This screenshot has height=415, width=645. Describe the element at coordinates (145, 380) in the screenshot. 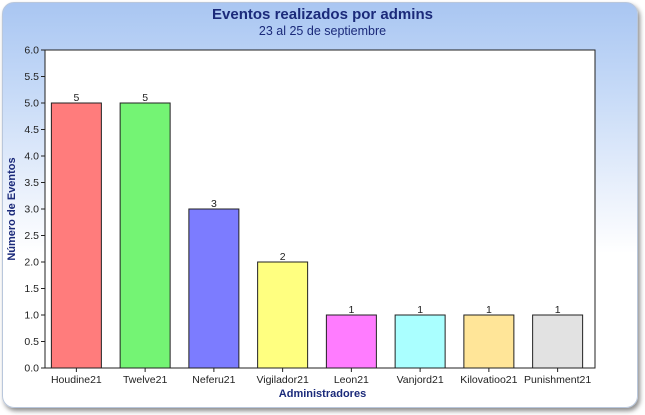

I see `x-tick-label: Twelve21` at that location.